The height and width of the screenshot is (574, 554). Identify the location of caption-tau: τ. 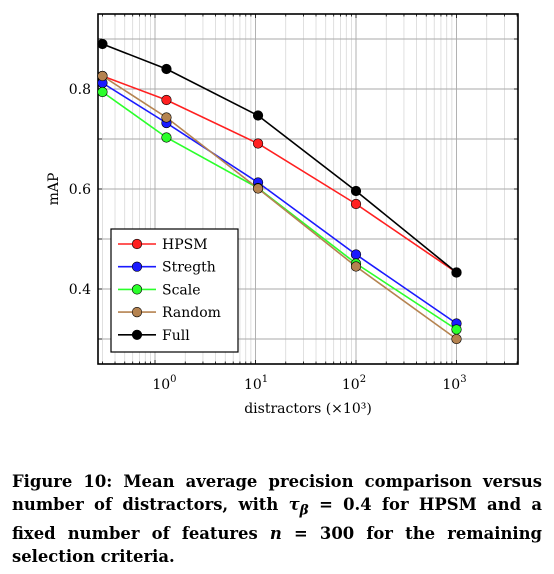
(294, 504).